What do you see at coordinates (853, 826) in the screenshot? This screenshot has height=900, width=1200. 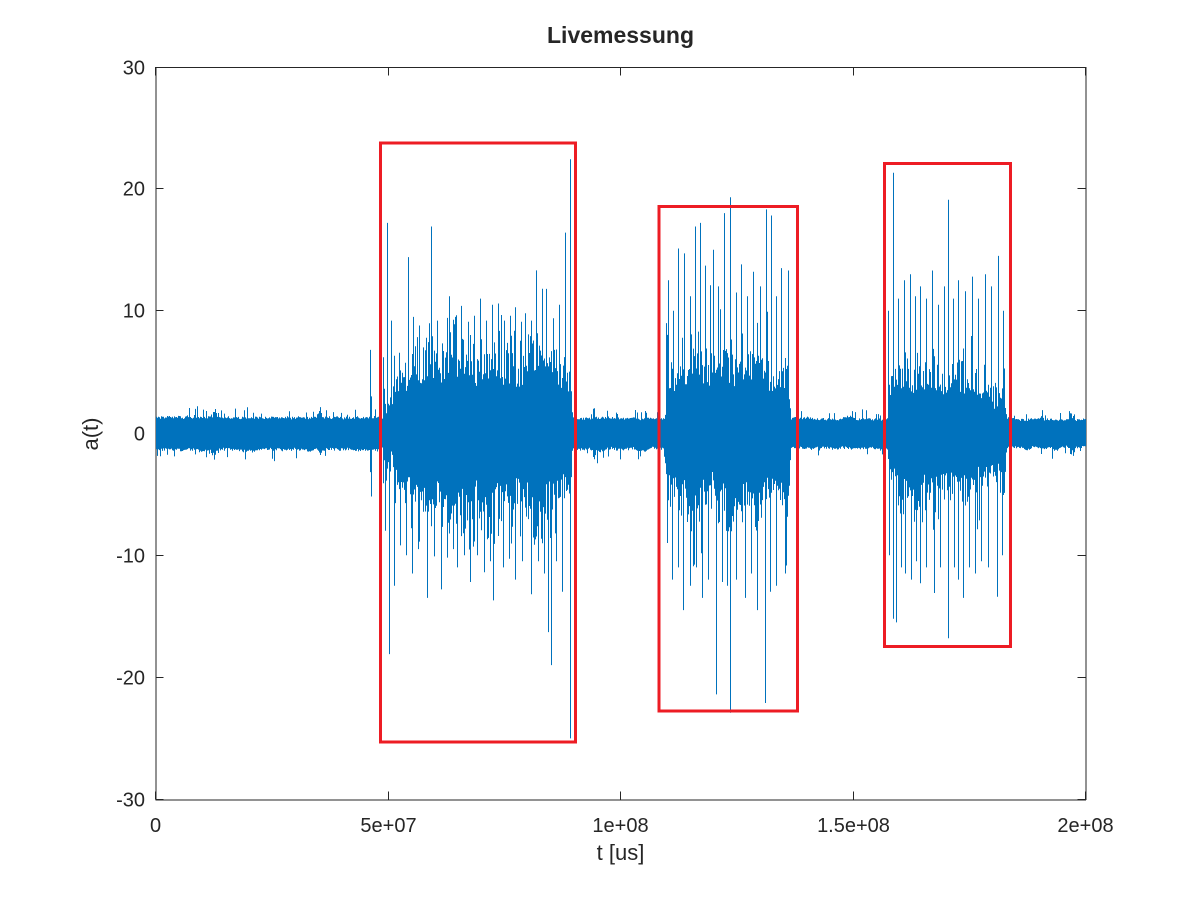 I see `svg-text: 1.5e+08` at bounding box center [853, 826].